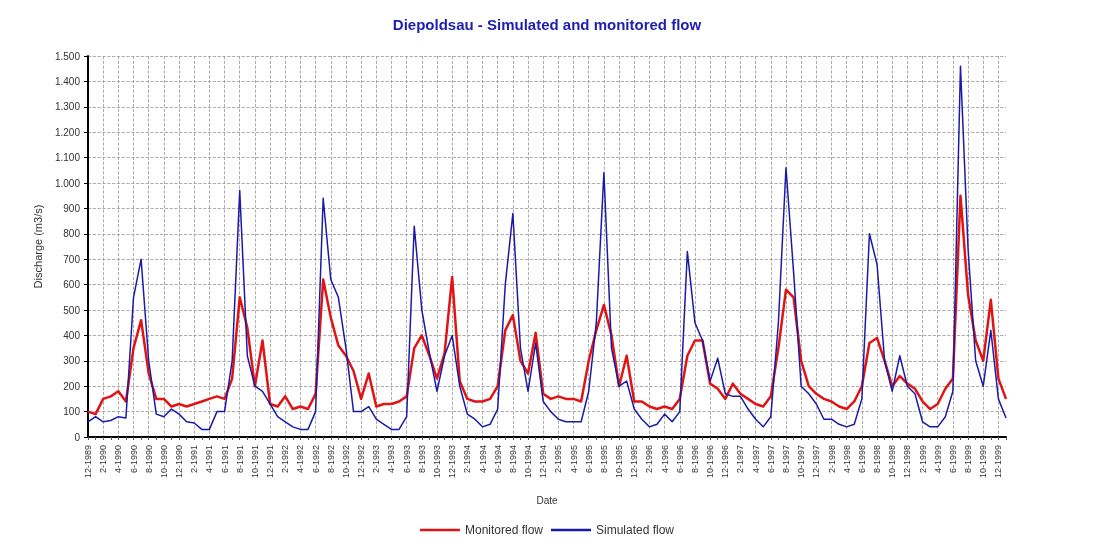 The width and height of the screenshot is (1094, 557). Describe the element at coordinates (816, 462) in the screenshot. I see `x-tick-label: 12-1997` at that location.